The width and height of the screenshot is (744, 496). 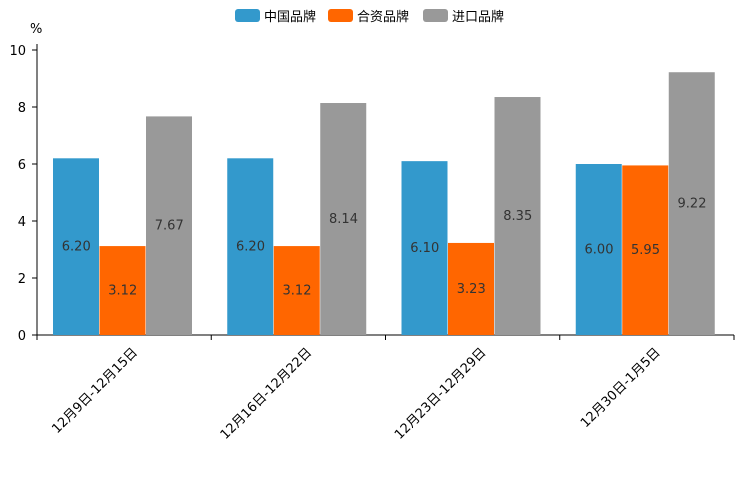 I want to click on data-label-series2-cat3: 3.23, so click(x=471, y=289).